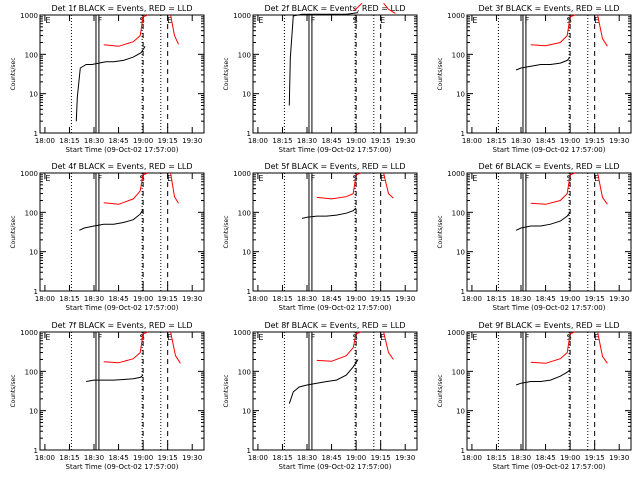 Image resolution: width=640 pixels, height=480 pixels. Describe the element at coordinates (548, 166) in the screenshot. I see `panel-title: Det 6f BLACK = Events, RED = LLD` at that location.